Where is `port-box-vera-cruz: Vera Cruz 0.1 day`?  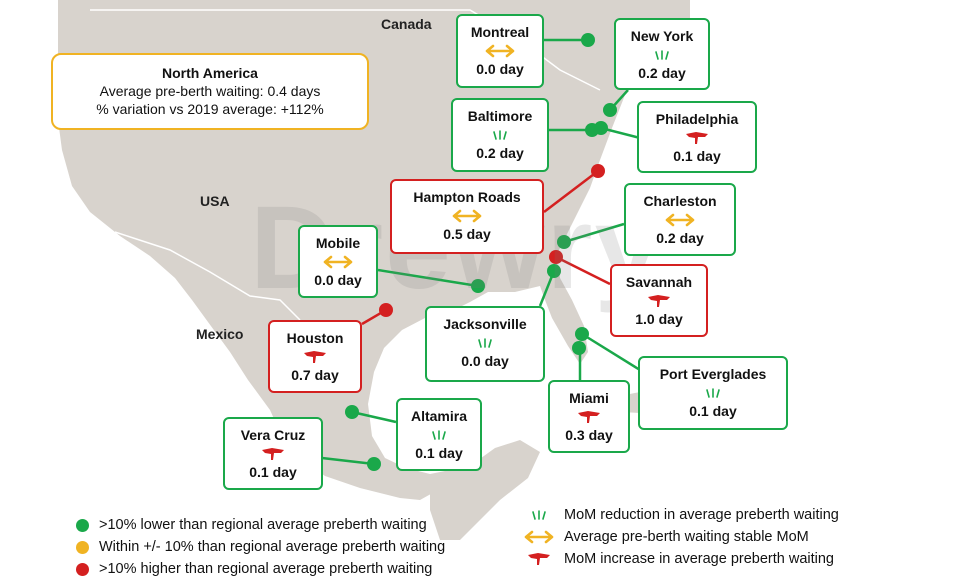
port-box-vera-cruz: Vera Cruz 0.1 day is located at coordinates (273, 453).